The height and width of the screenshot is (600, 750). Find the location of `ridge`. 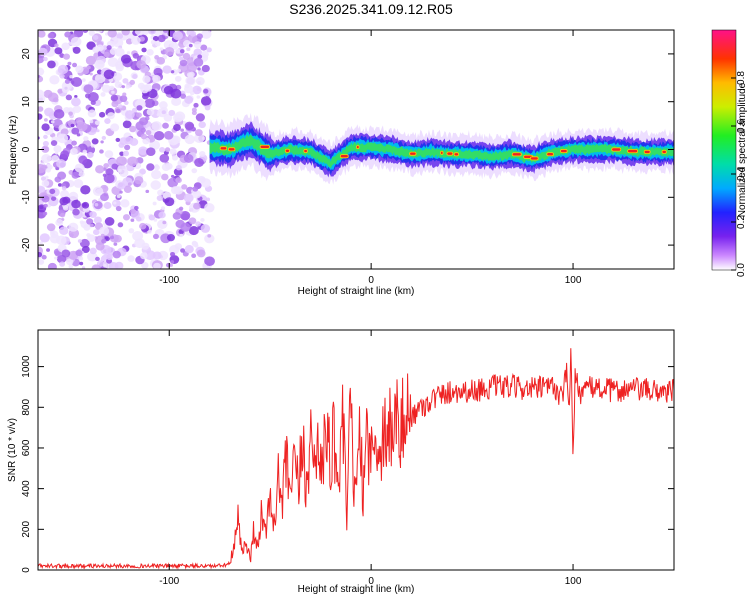

ridge is located at coordinates (441, 148).